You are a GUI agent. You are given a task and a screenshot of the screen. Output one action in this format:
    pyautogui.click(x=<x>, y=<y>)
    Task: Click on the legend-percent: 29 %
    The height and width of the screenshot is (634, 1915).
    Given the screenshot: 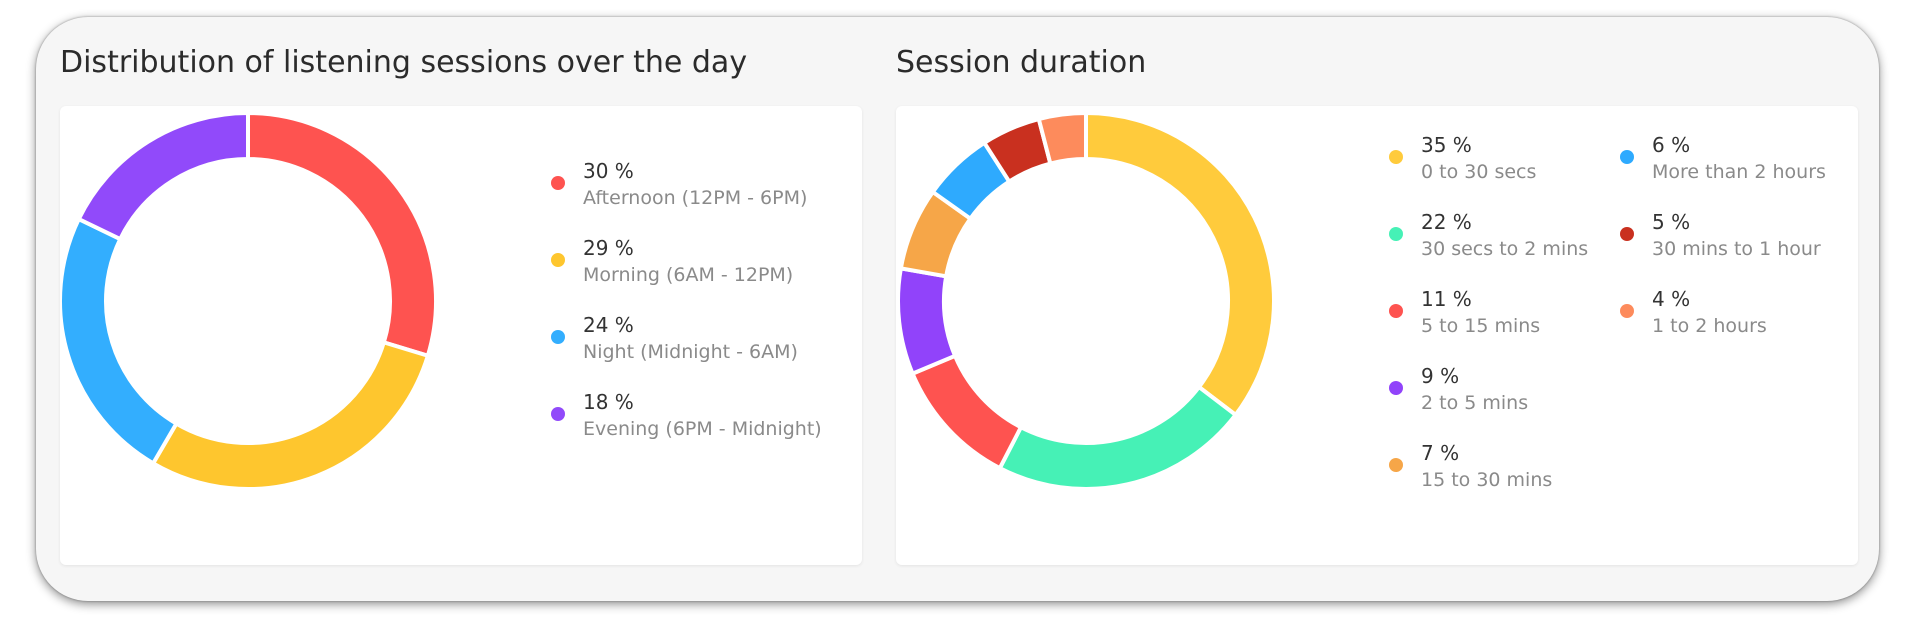 What is the action you would take?
    pyautogui.click(x=608, y=248)
    